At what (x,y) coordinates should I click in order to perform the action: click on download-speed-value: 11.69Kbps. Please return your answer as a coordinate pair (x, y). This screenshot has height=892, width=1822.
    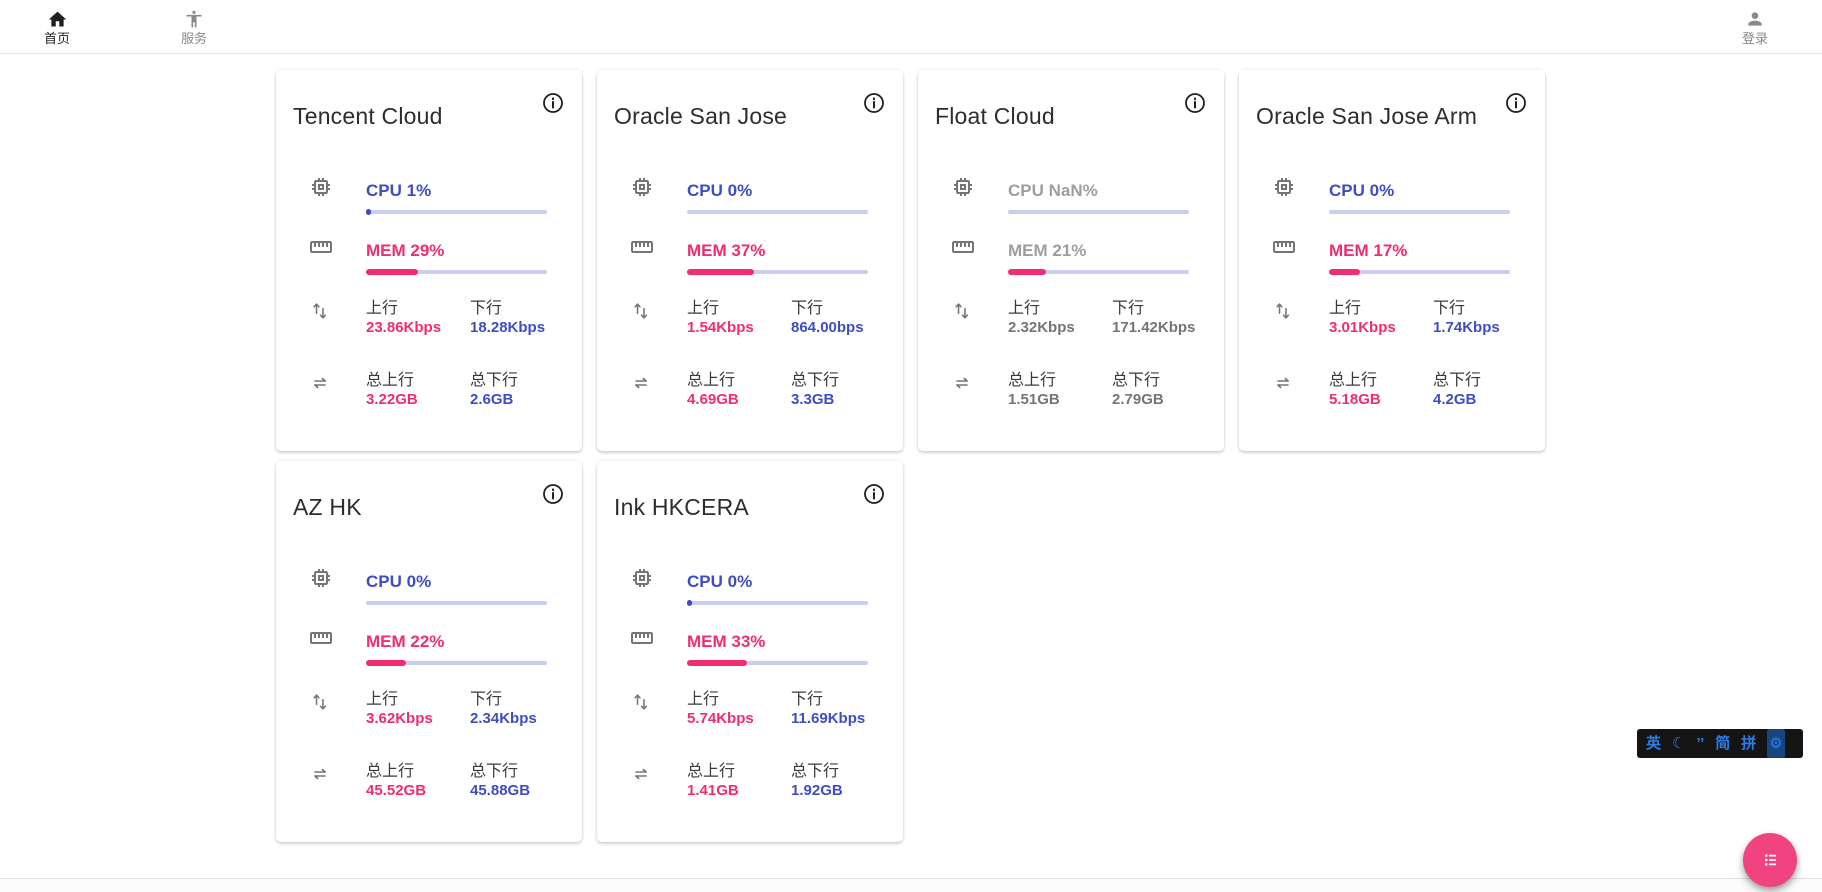
    Looking at the image, I should click on (828, 718).